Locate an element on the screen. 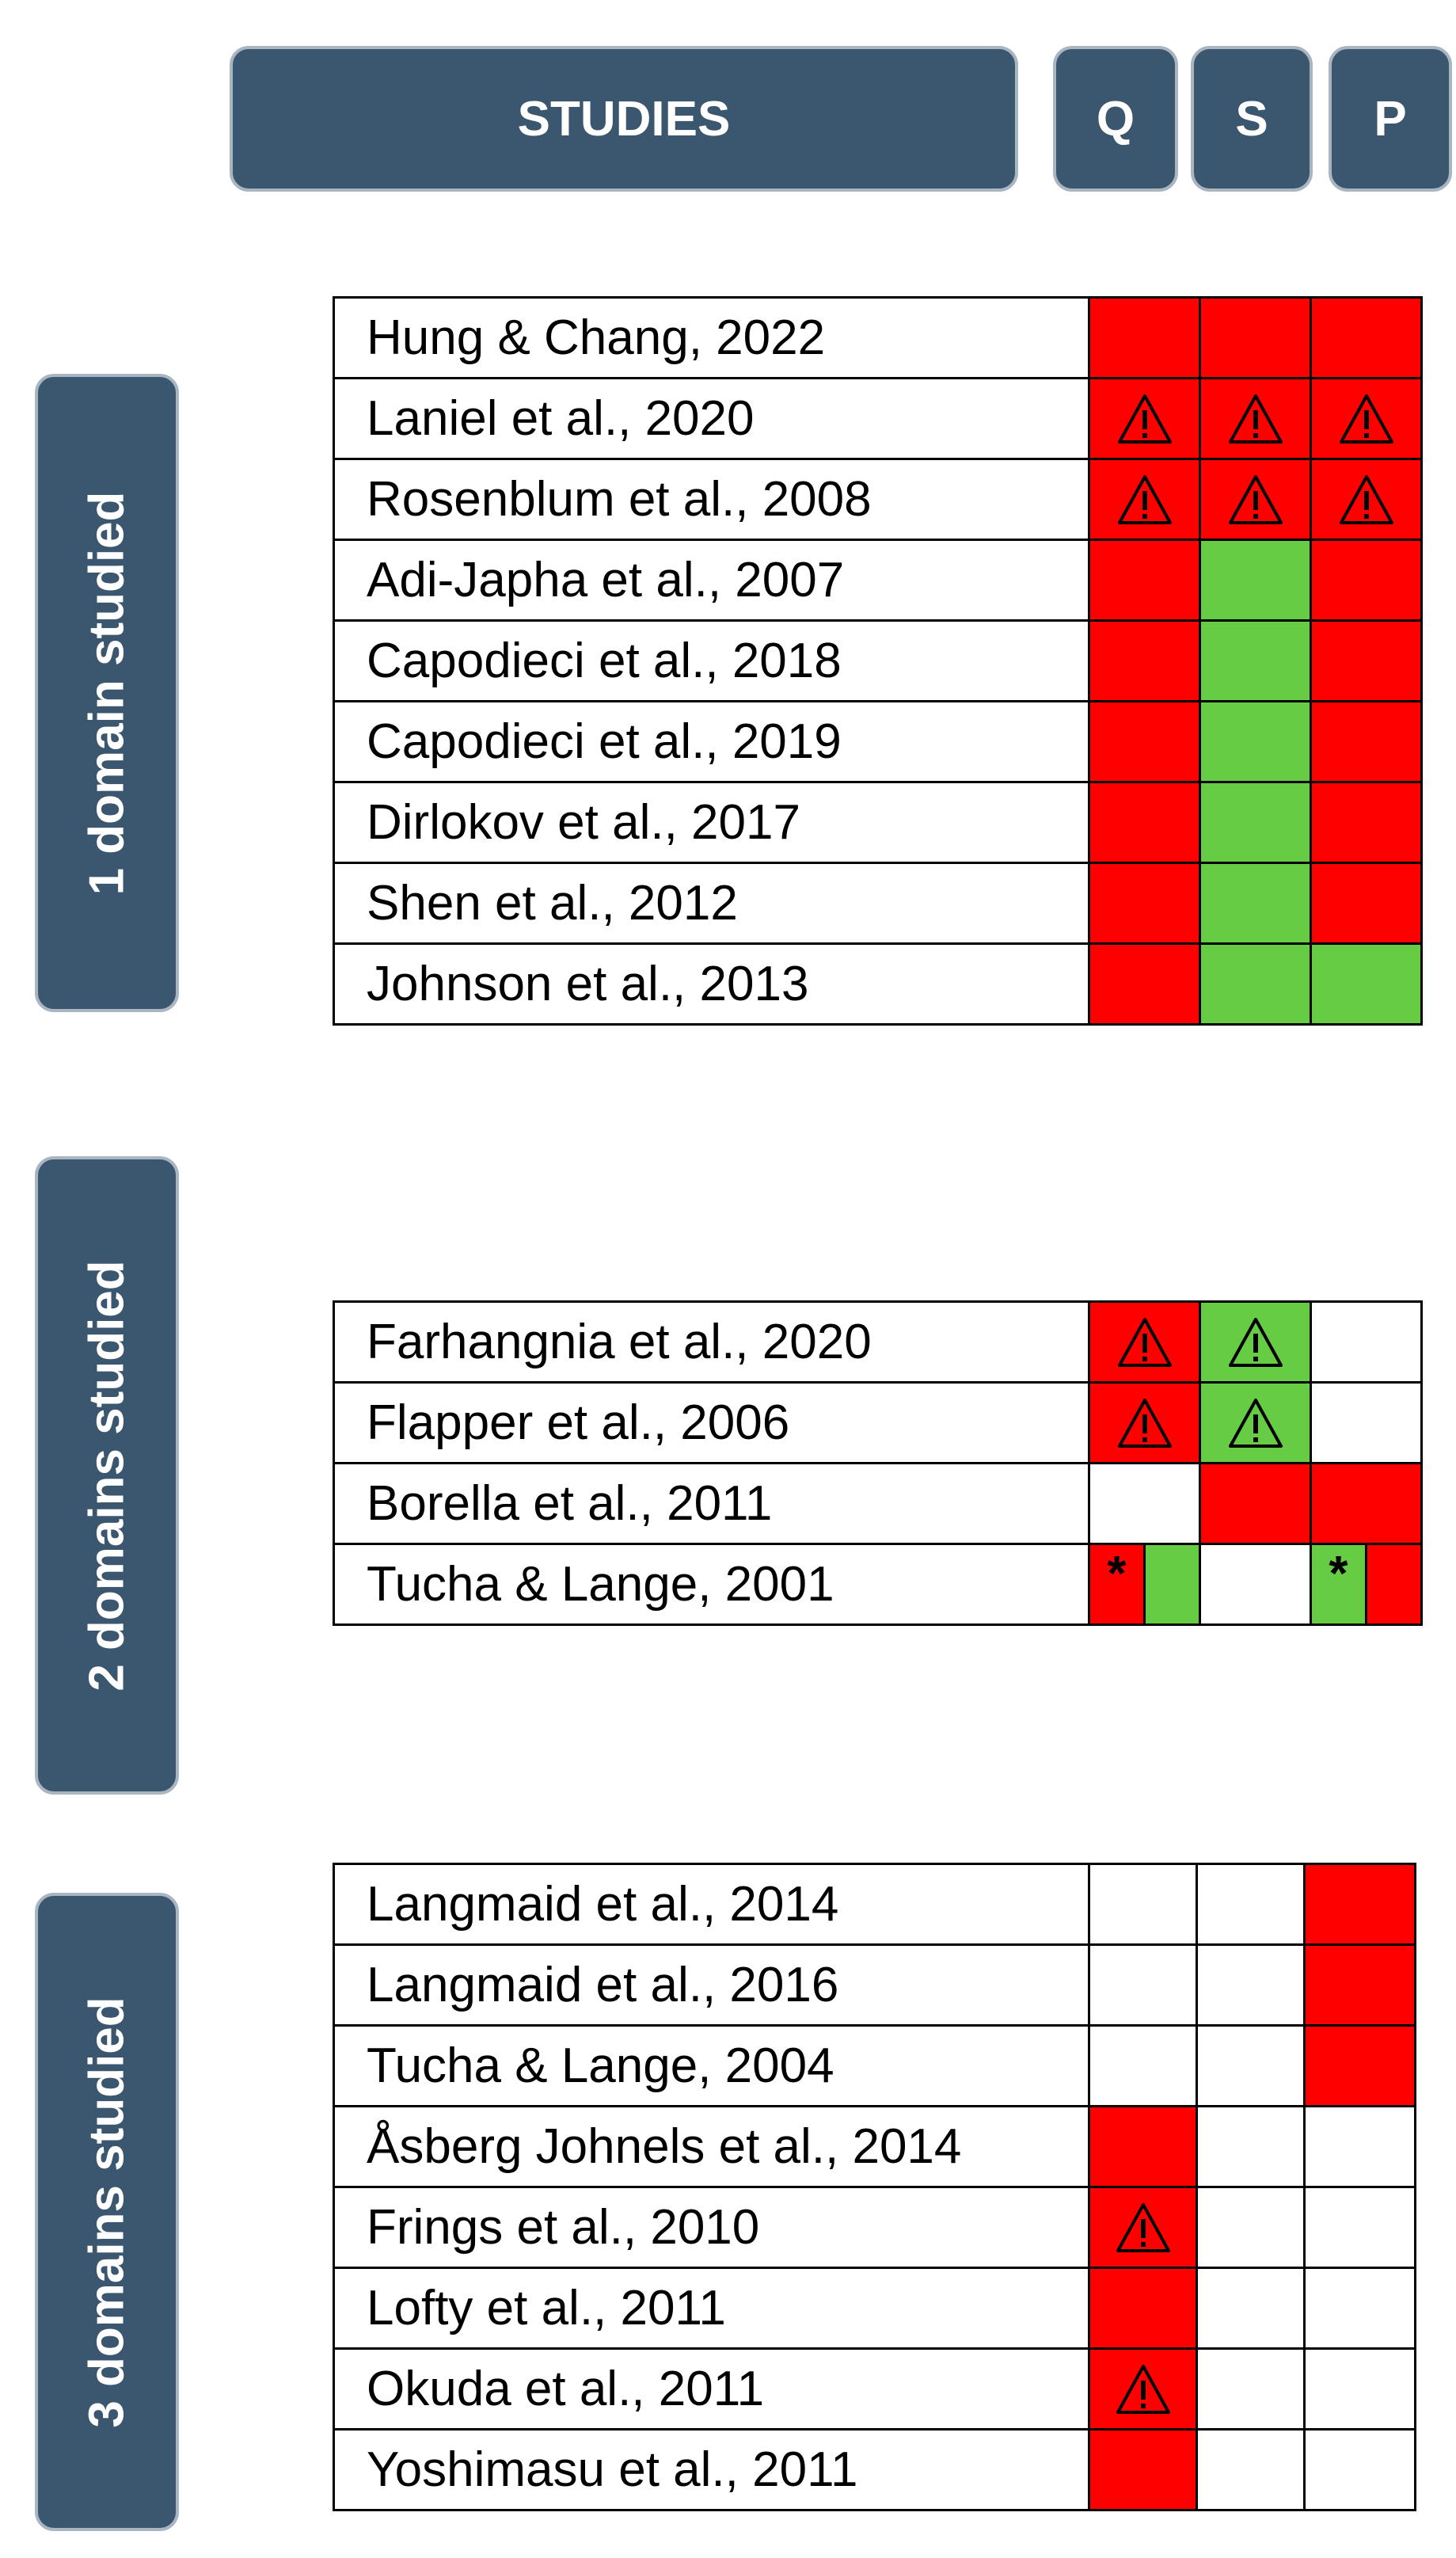  table-row: Flapper et al., 2006 is located at coordinates (878, 1422).